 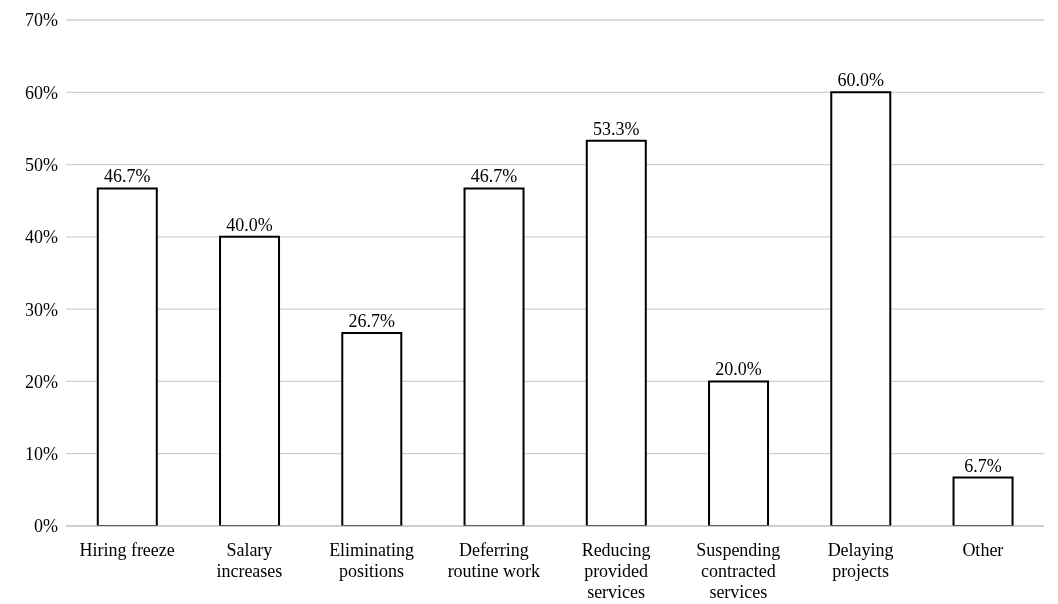 What do you see at coordinates (41, 454) in the screenshot?
I see `y-tick-label: 10%` at bounding box center [41, 454].